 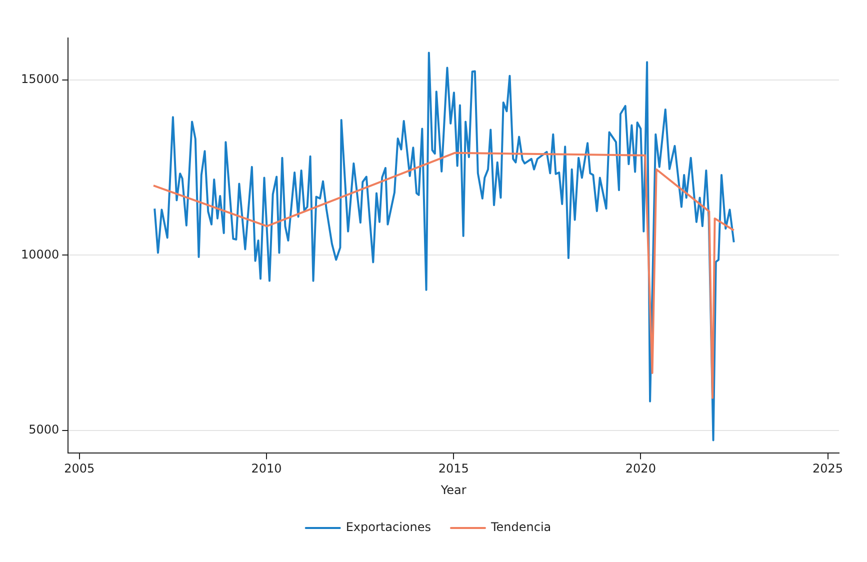 I want to click on x-tick-label: 2020, so click(x=640, y=469).